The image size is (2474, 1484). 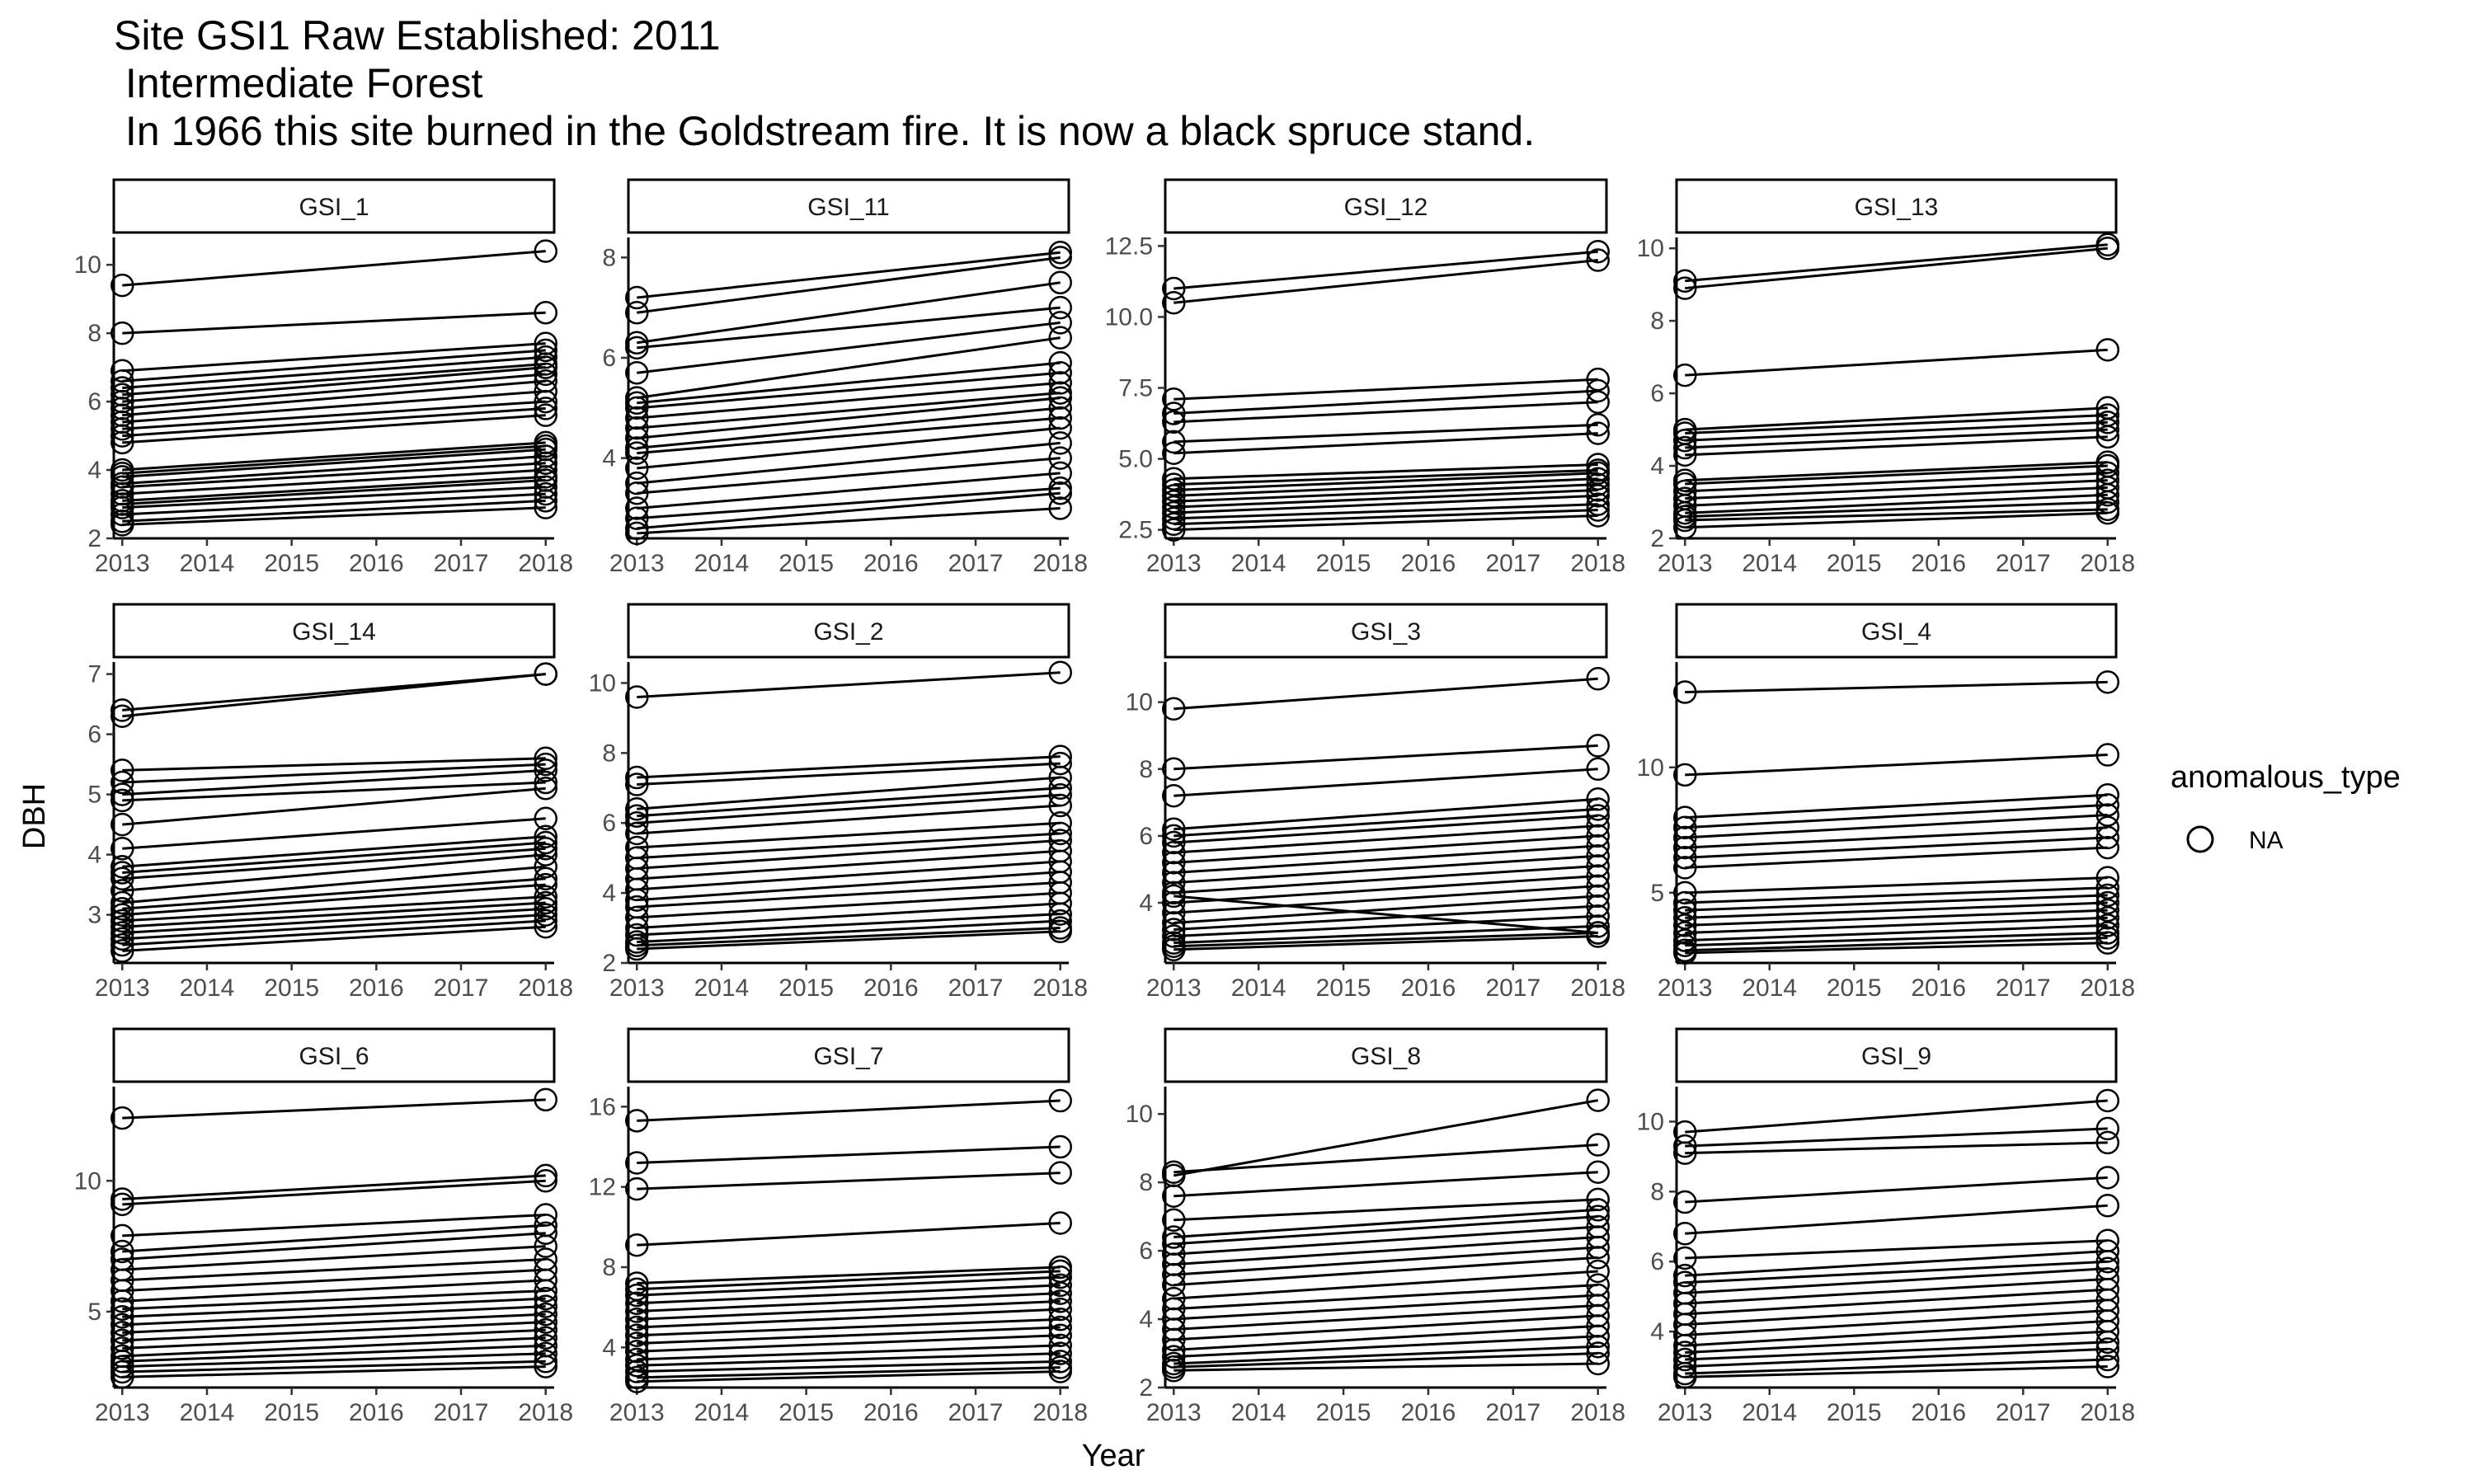 I want to click on strip-label: GSI_6, so click(x=334, y=1056).